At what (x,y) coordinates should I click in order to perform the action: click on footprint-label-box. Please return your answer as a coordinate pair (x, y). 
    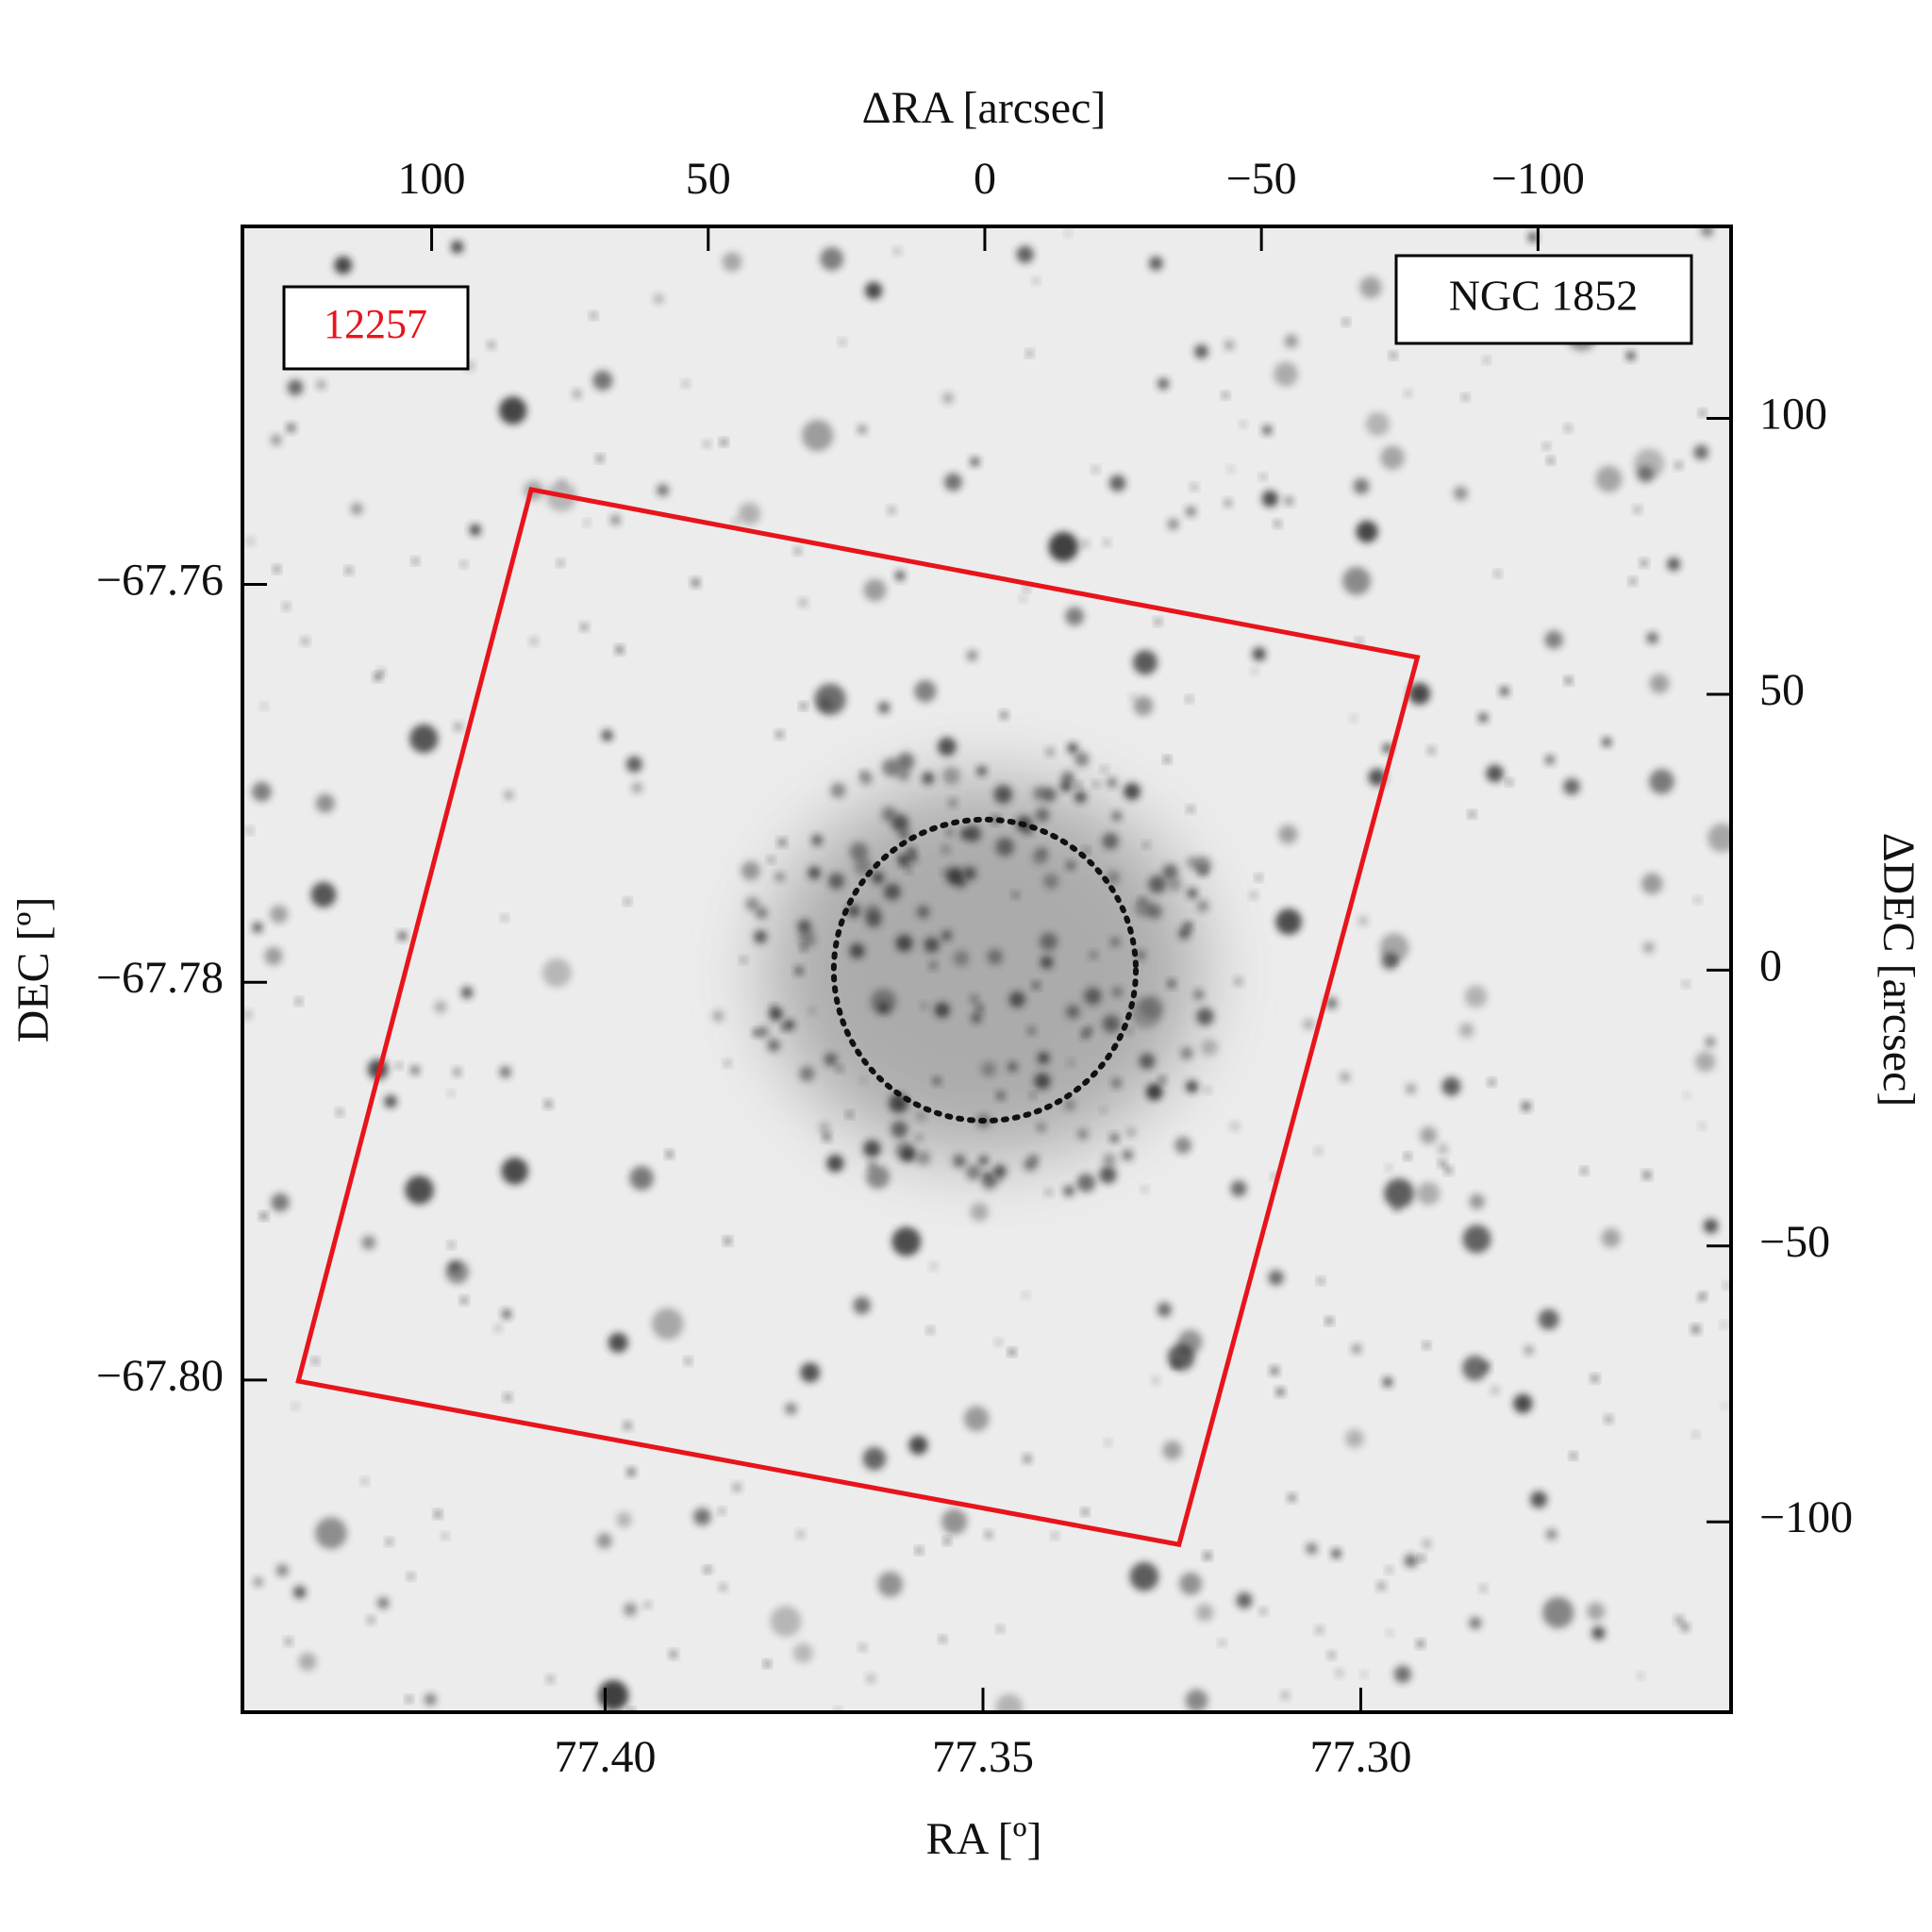
    Looking at the image, I should click on (376, 328).